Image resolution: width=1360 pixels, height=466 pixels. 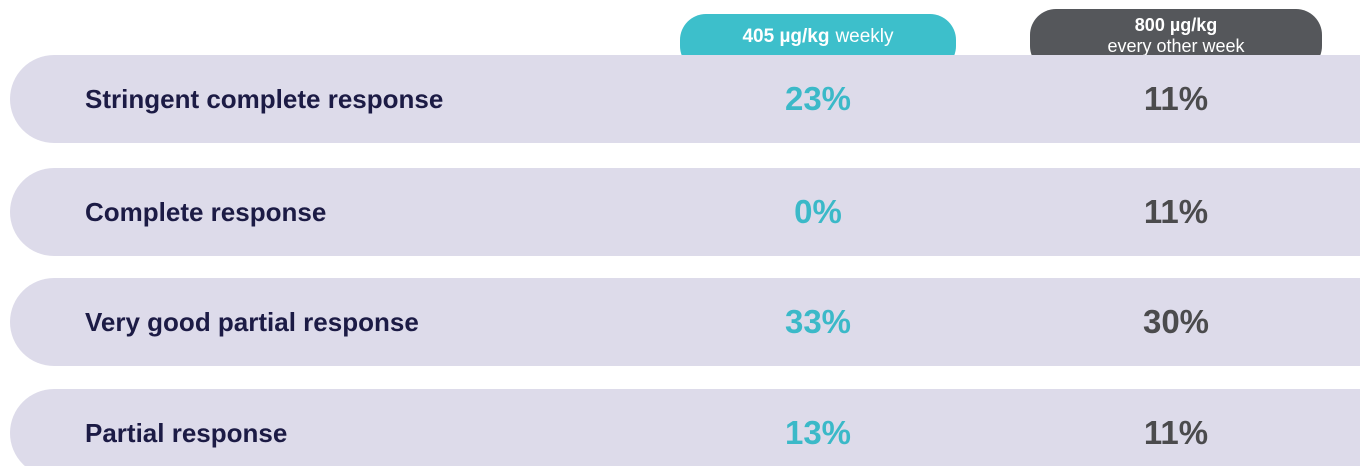 What do you see at coordinates (264, 99) in the screenshot?
I see `row-label: Stringent complete response` at bounding box center [264, 99].